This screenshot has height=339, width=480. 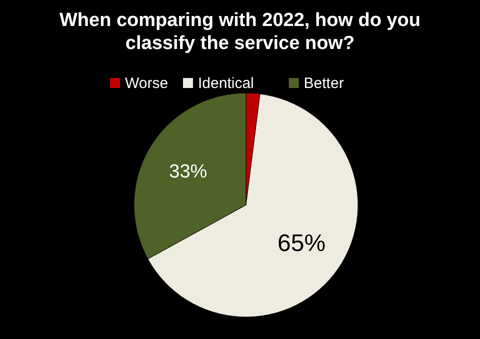 What do you see at coordinates (302, 244) in the screenshot?
I see `data-label: 65%` at bounding box center [302, 244].